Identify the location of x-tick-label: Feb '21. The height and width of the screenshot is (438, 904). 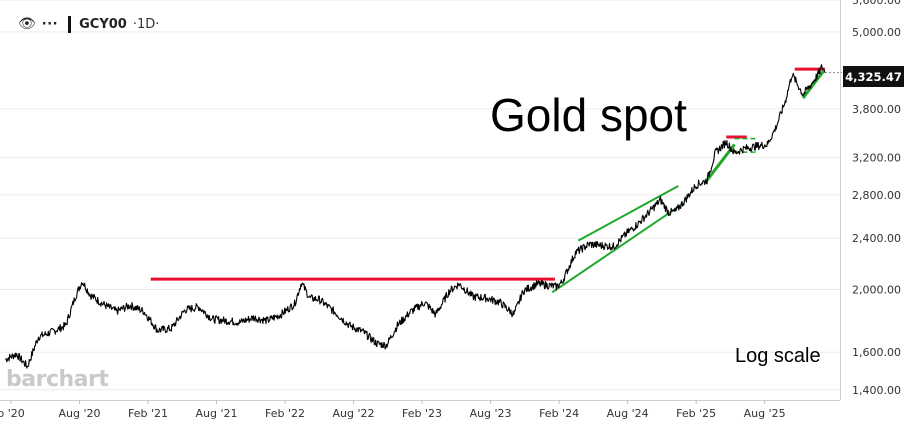
(148, 413).